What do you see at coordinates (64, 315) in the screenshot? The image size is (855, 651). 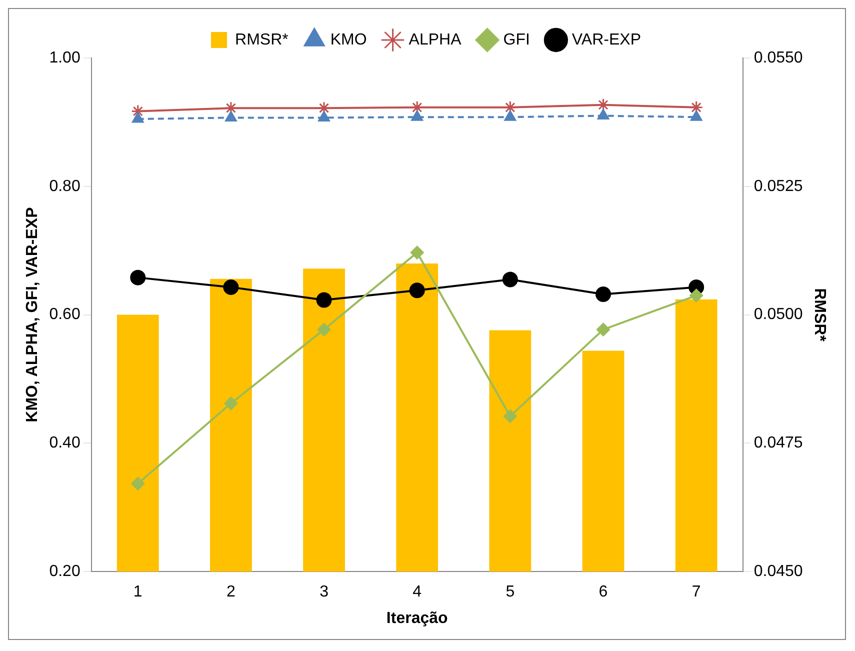 I see `y-tick-label: 0.60` at bounding box center [64, 315].